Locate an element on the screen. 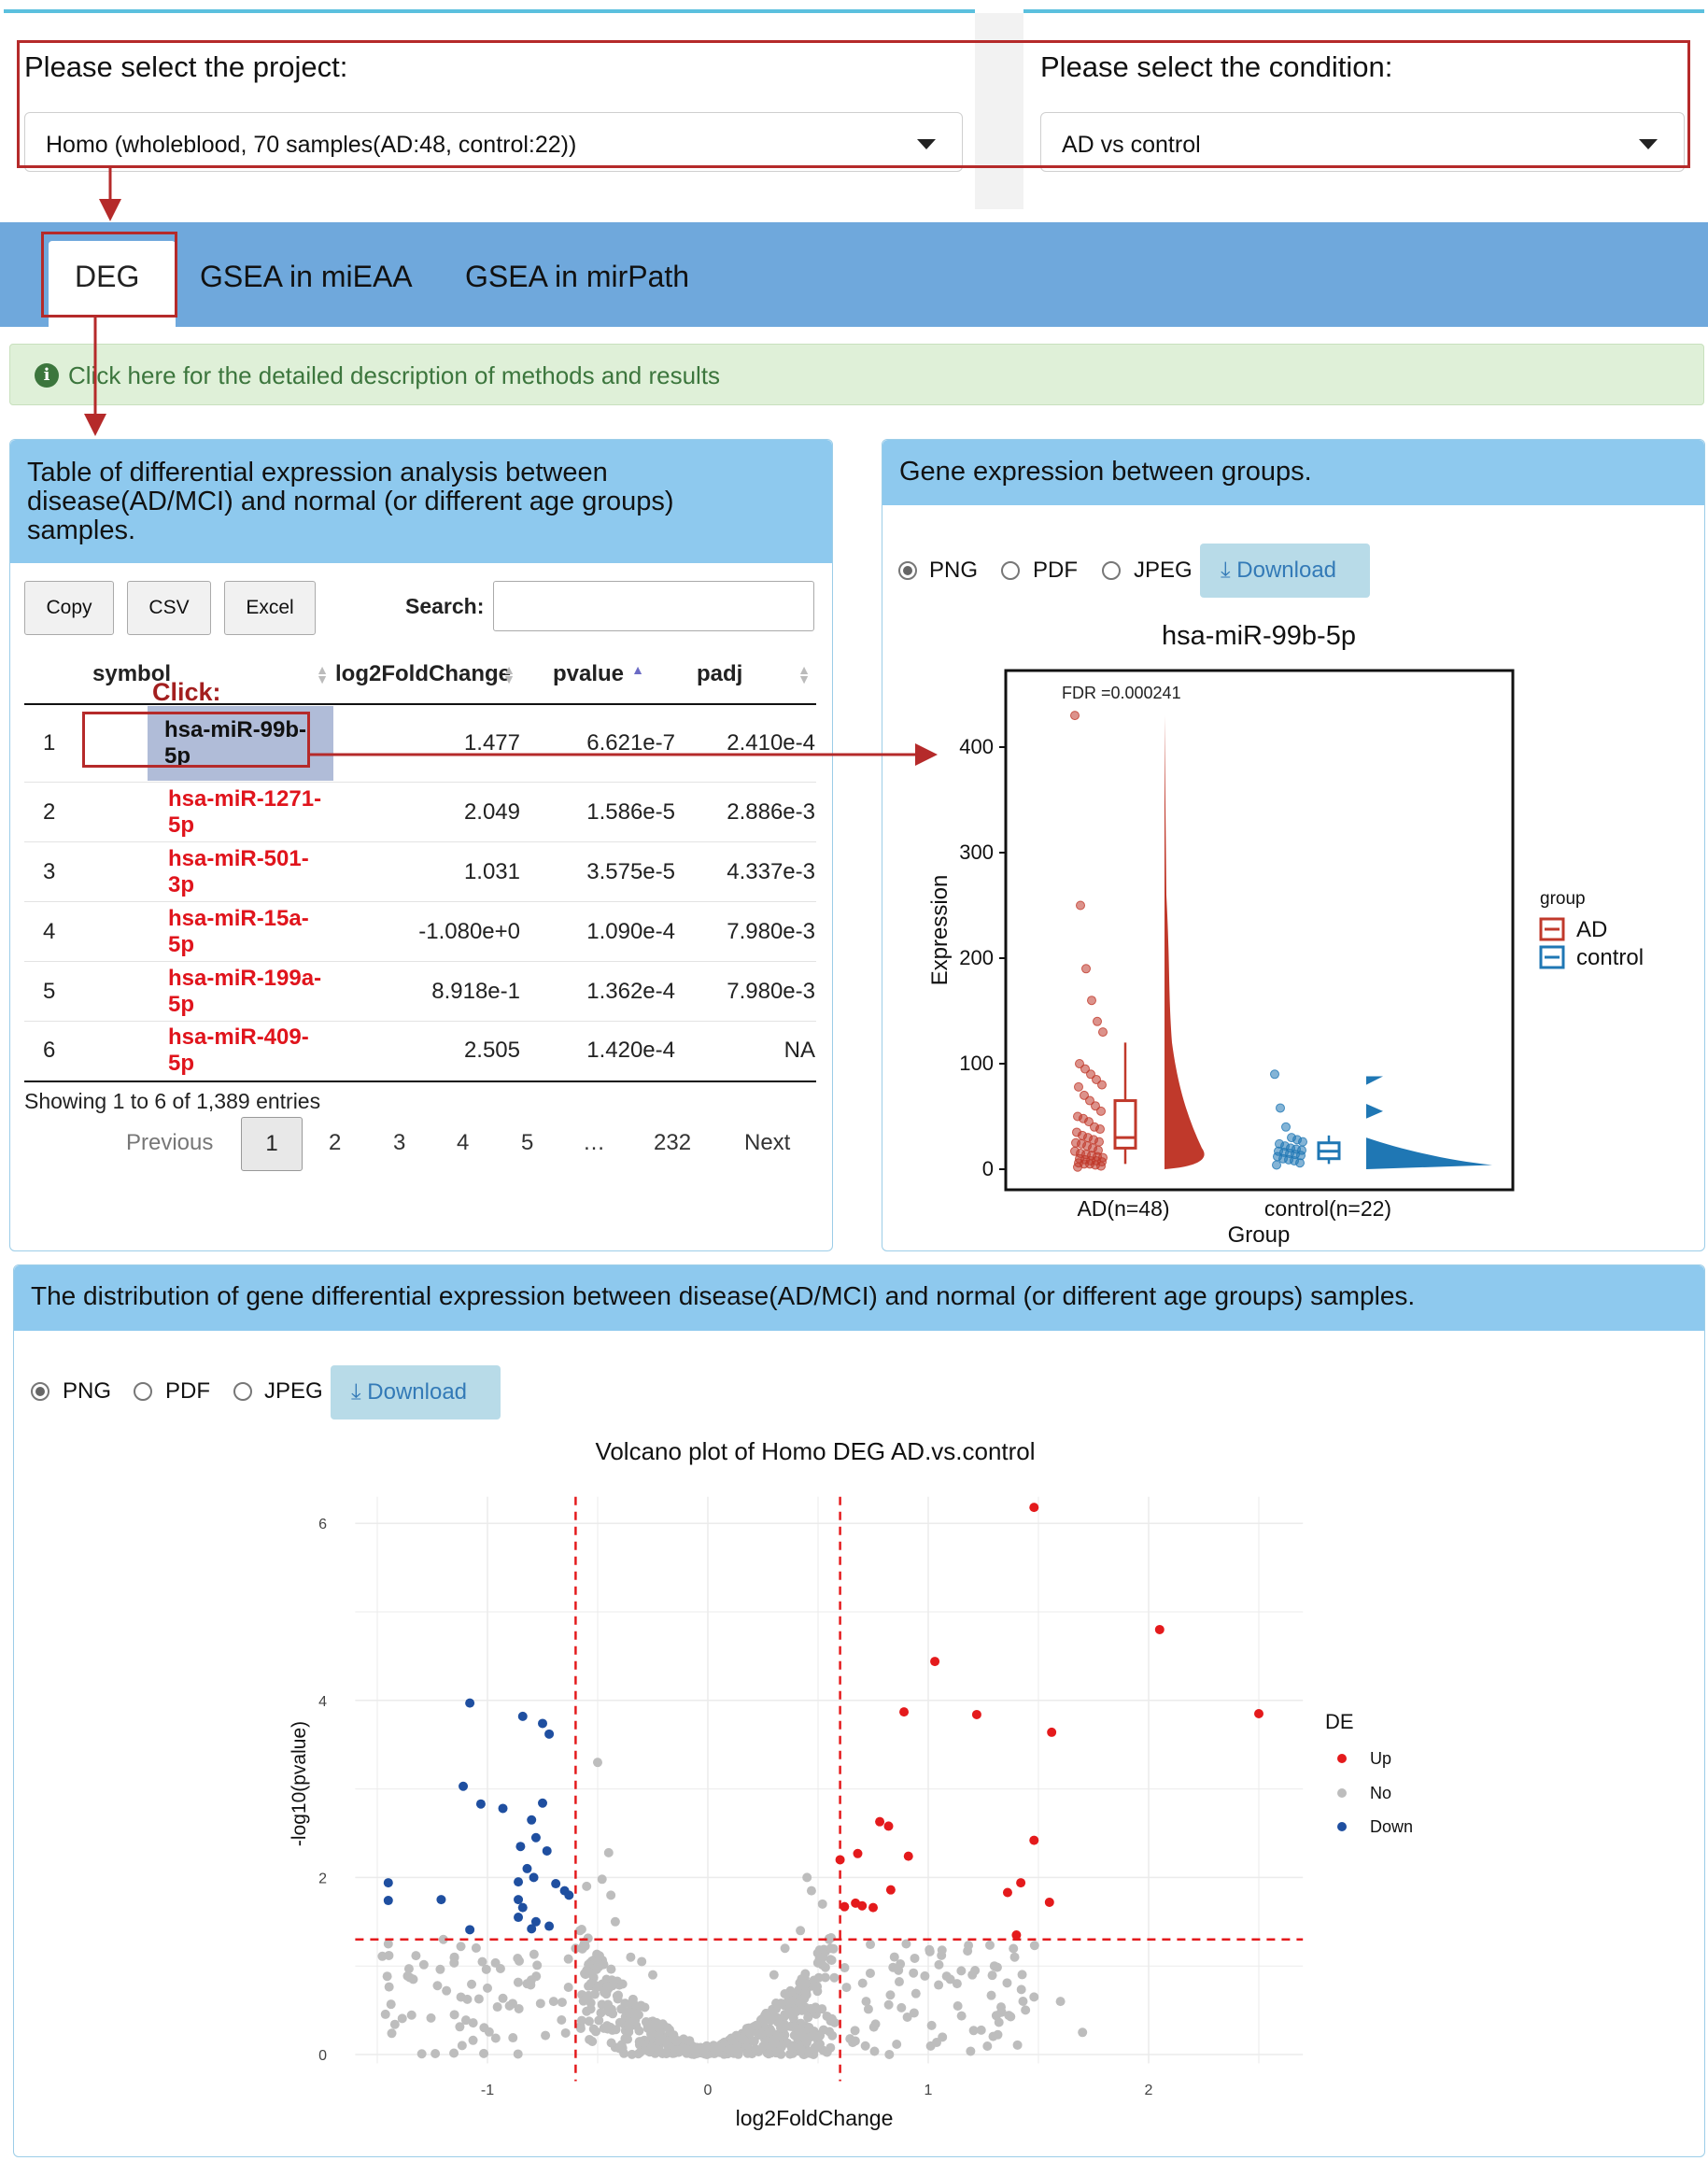  row-symbol-link: hsa-miR-15a-5p is located at coordinates (213, 931).